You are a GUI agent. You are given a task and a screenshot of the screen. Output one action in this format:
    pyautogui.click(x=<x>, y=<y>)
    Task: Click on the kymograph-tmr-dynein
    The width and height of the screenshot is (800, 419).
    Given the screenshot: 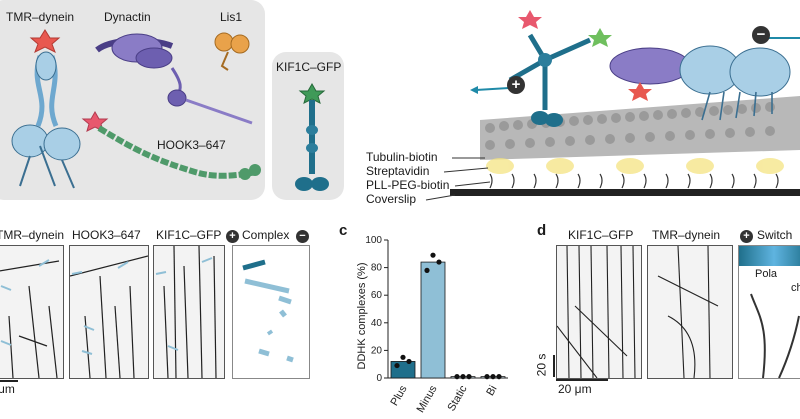 What is the action you would take?
    pyautogui.click(x=32, y=312)
    